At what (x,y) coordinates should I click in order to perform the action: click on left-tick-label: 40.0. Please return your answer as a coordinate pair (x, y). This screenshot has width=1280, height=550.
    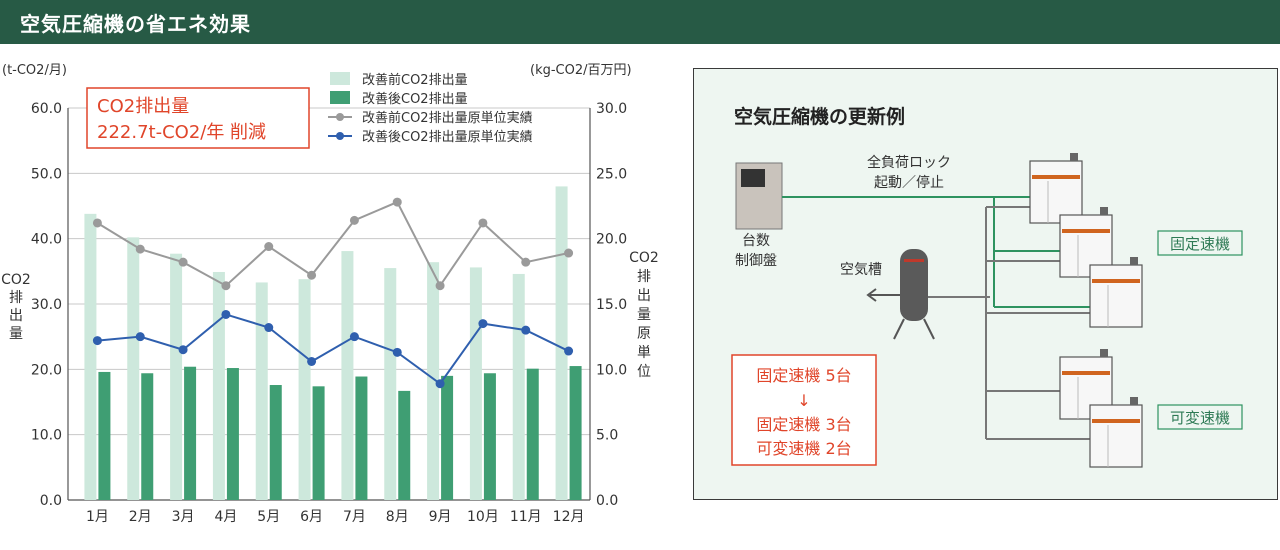
    Looking at the image, I should click on (46, 240).